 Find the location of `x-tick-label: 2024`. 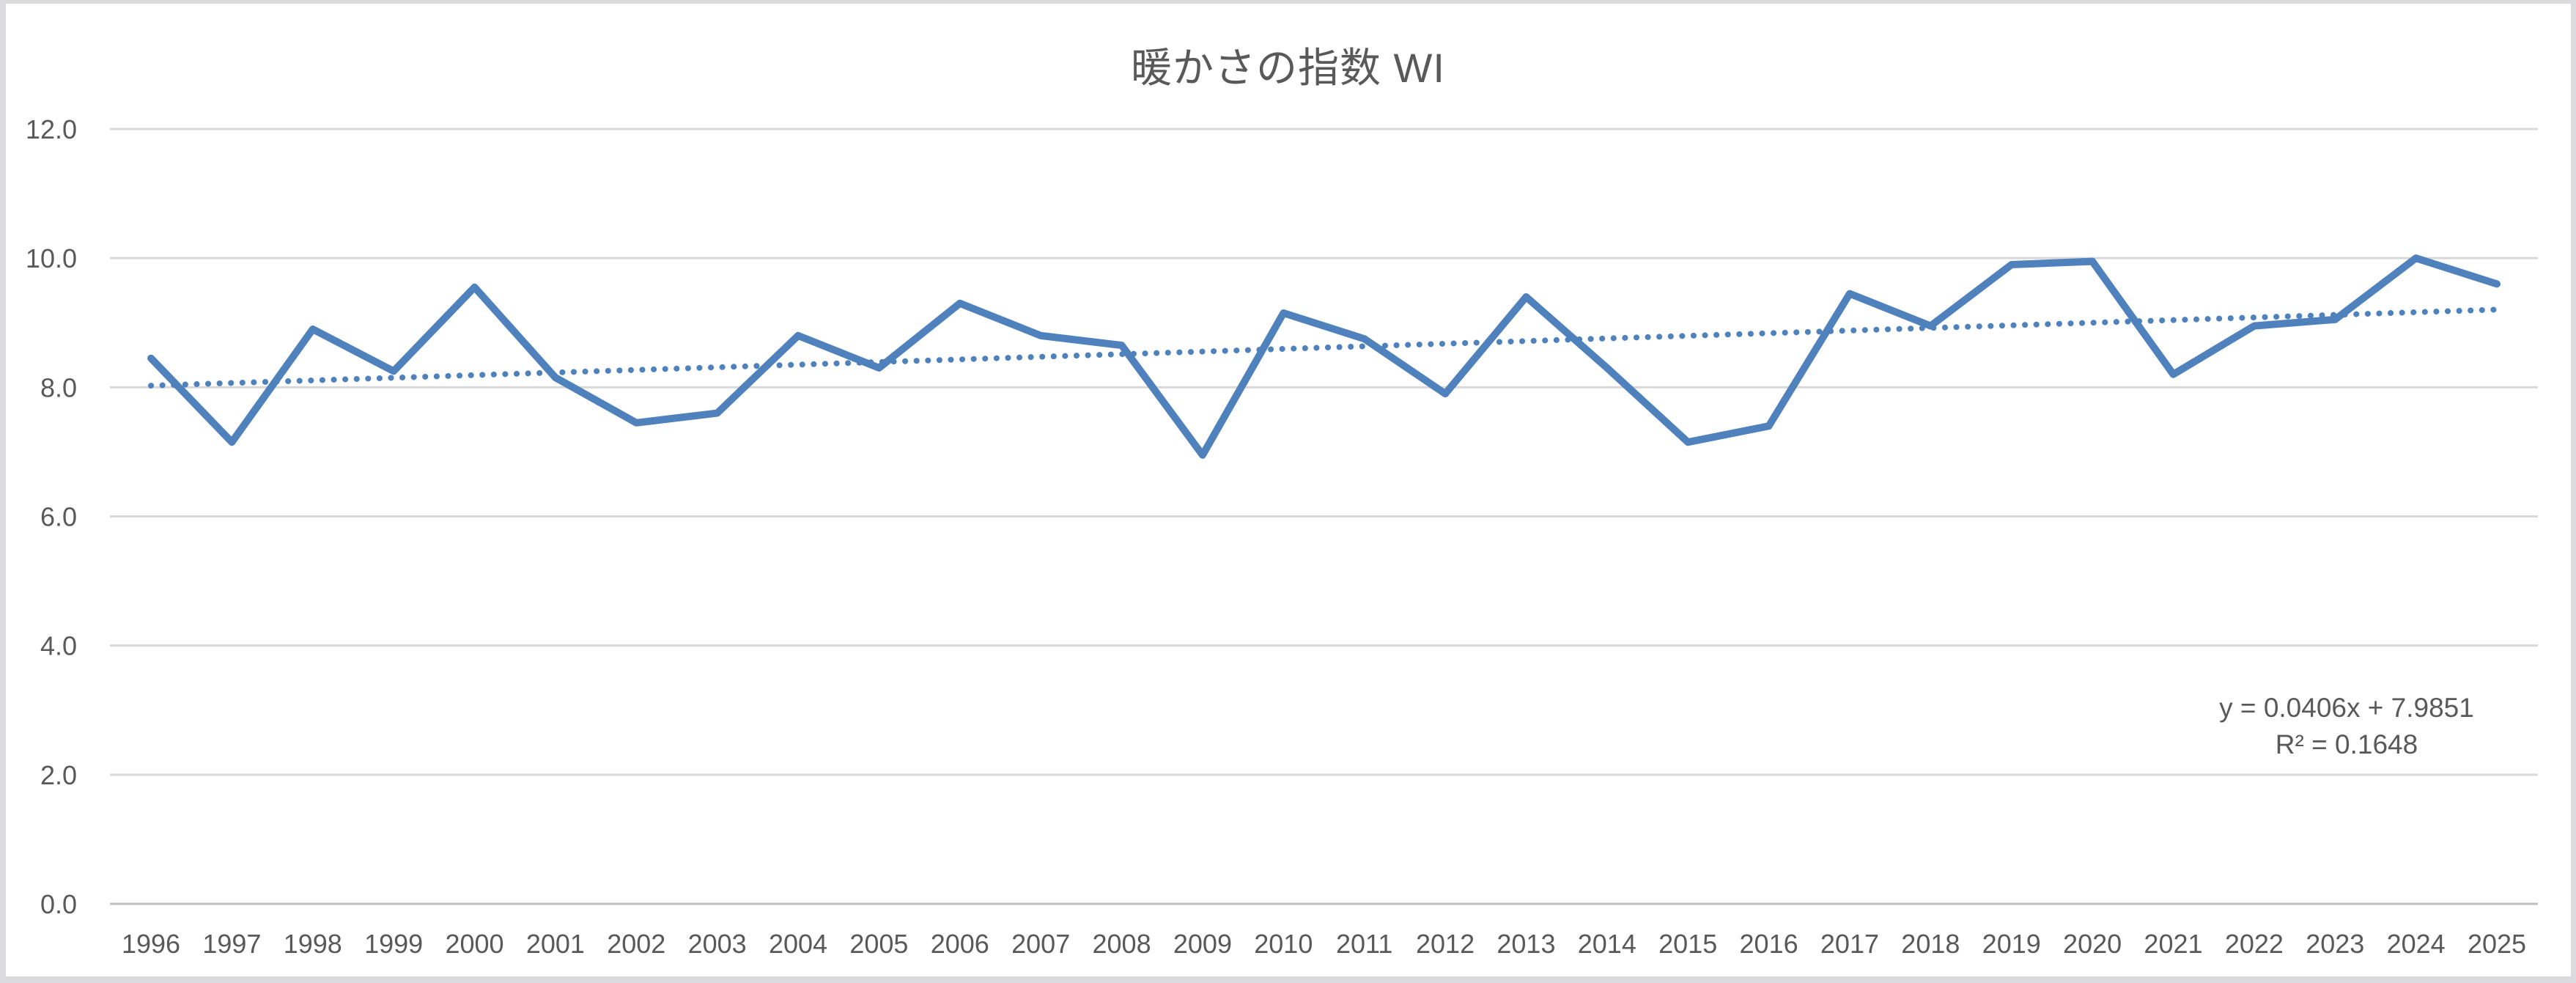

x-tick-label: 2024 is located at coordinates (2416, 944).